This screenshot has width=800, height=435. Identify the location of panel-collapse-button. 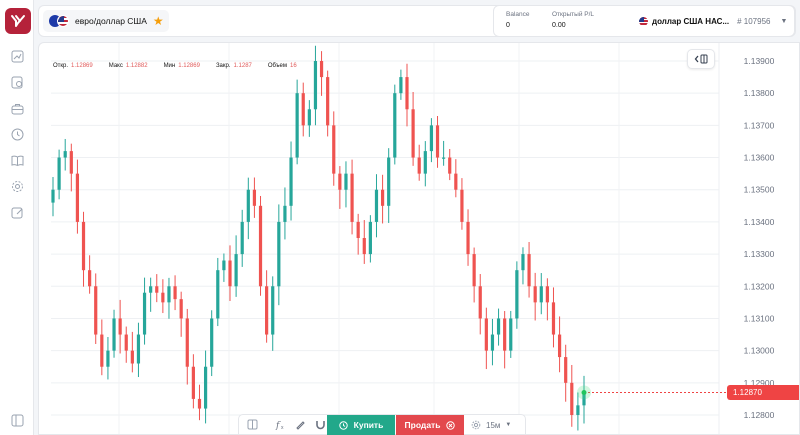
(701, 59).